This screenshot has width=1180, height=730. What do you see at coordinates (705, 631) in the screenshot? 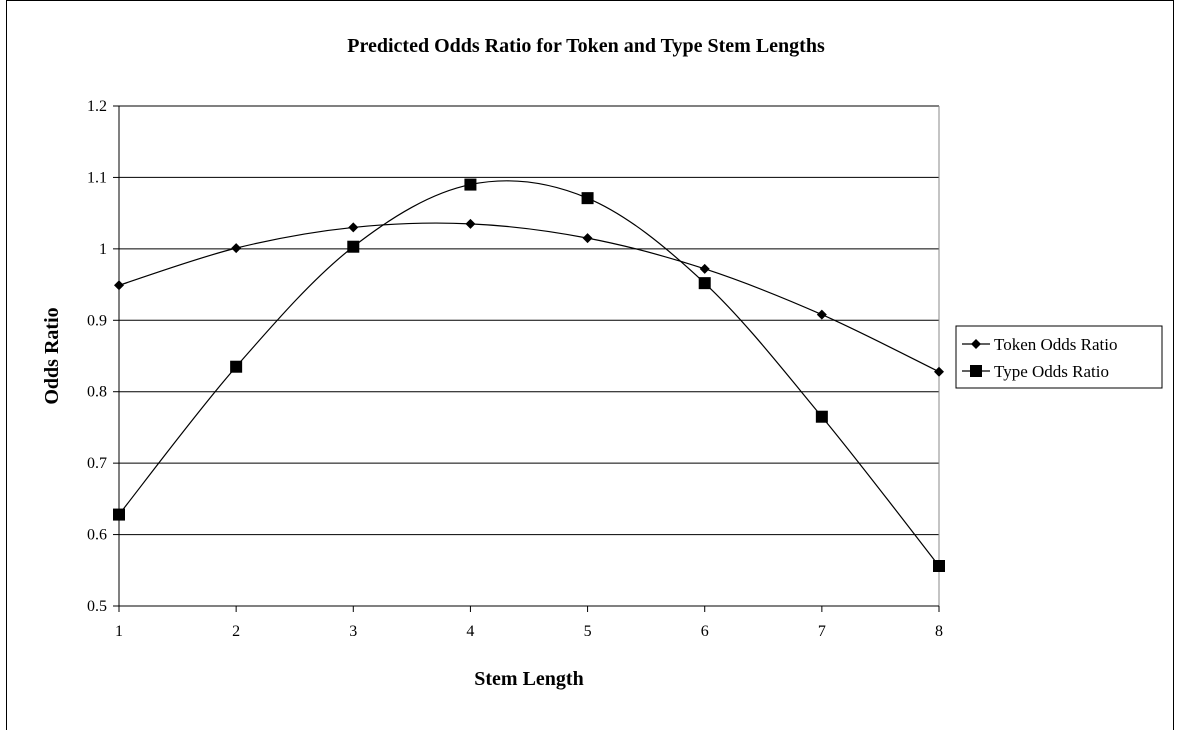
I see `x-tick-label: 6` at bounding box center [705, 631].